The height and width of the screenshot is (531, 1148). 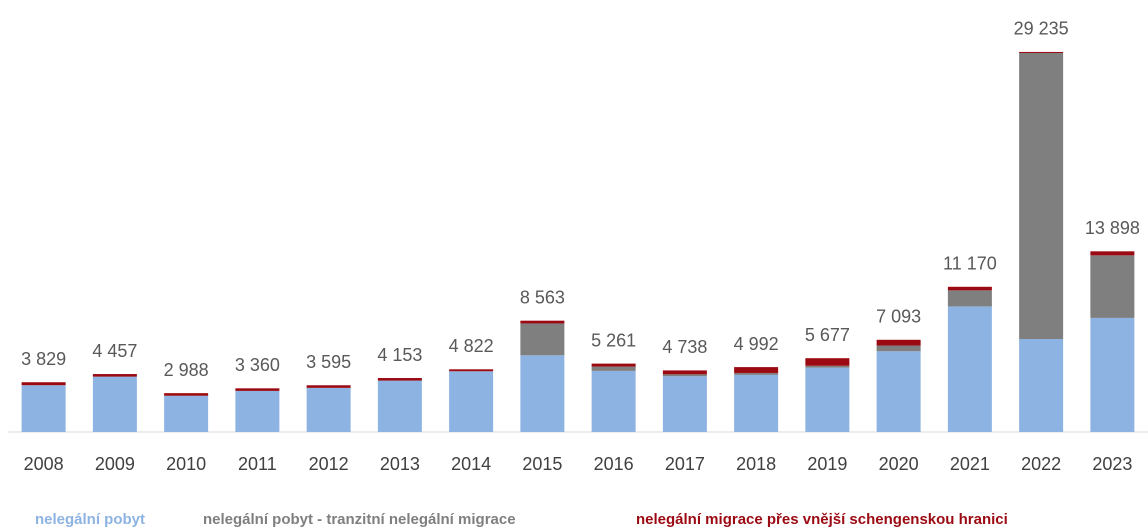 What do you see at coordinates (115, 464) in the screenshot?
I see `x-tick-label: 2009` at bounding box center [115, 464].